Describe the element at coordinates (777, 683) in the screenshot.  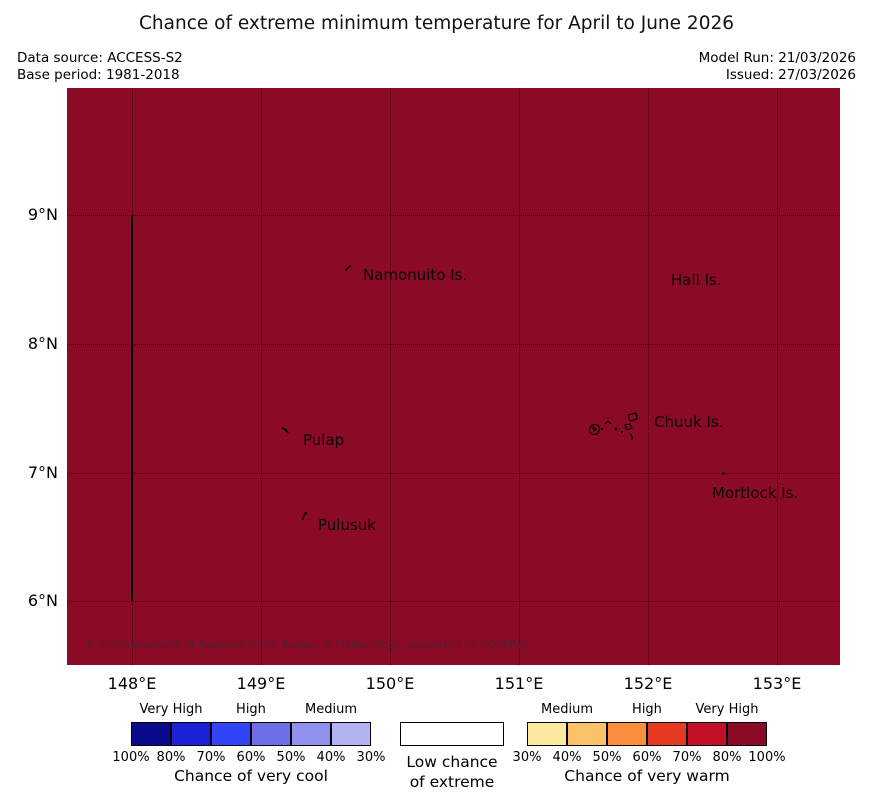
I see `x-tick-label: 153°E` at that location.